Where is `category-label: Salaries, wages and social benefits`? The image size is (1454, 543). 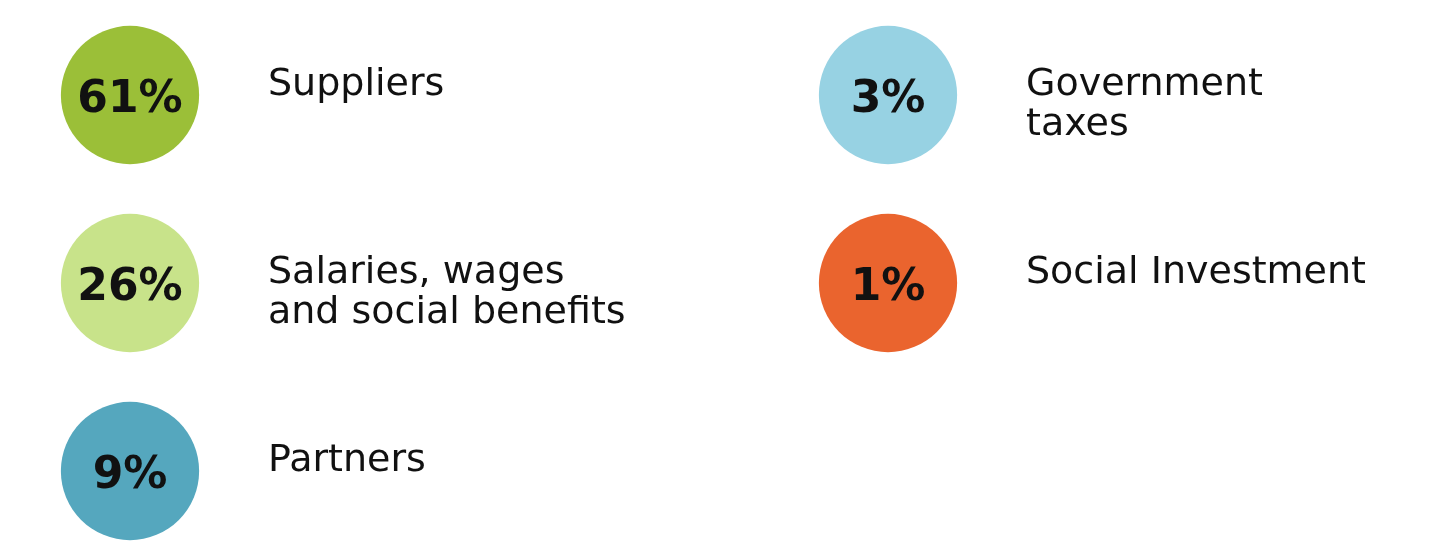
category-label: Salaries, wages and social benefits is located at coordinates (447, 290).